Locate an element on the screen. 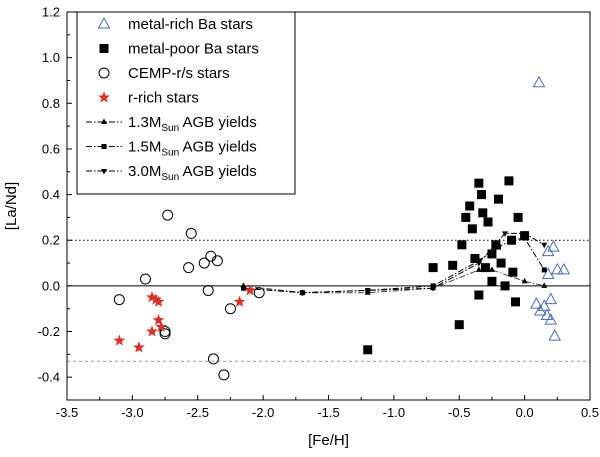 Image resolution: width=600 pixels, height=457 pixels. y-tick-label: -0.2 is located at coordinates (49, 331).